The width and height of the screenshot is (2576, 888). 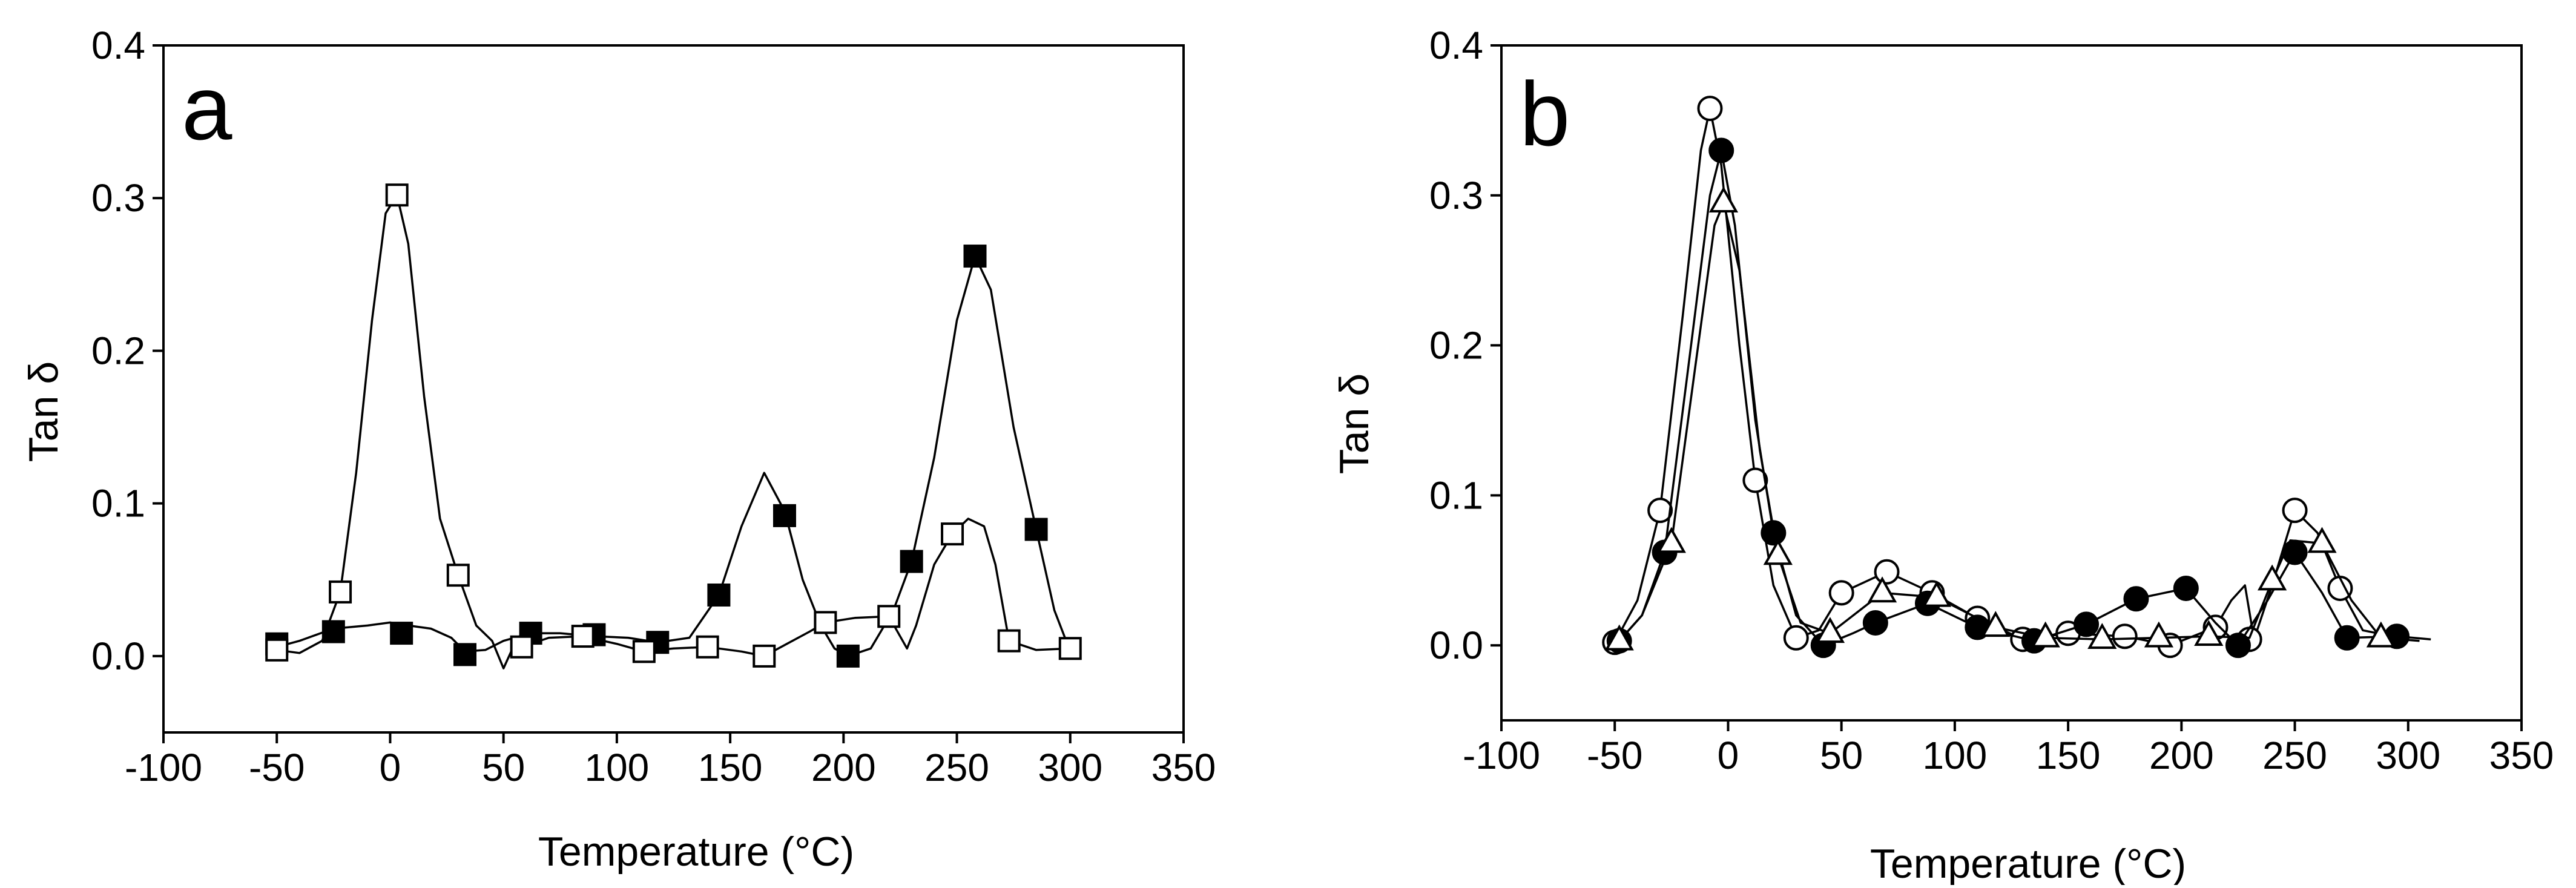 I want to click on panel-a-x-tick-label: -50, so click(x=277, y=767).